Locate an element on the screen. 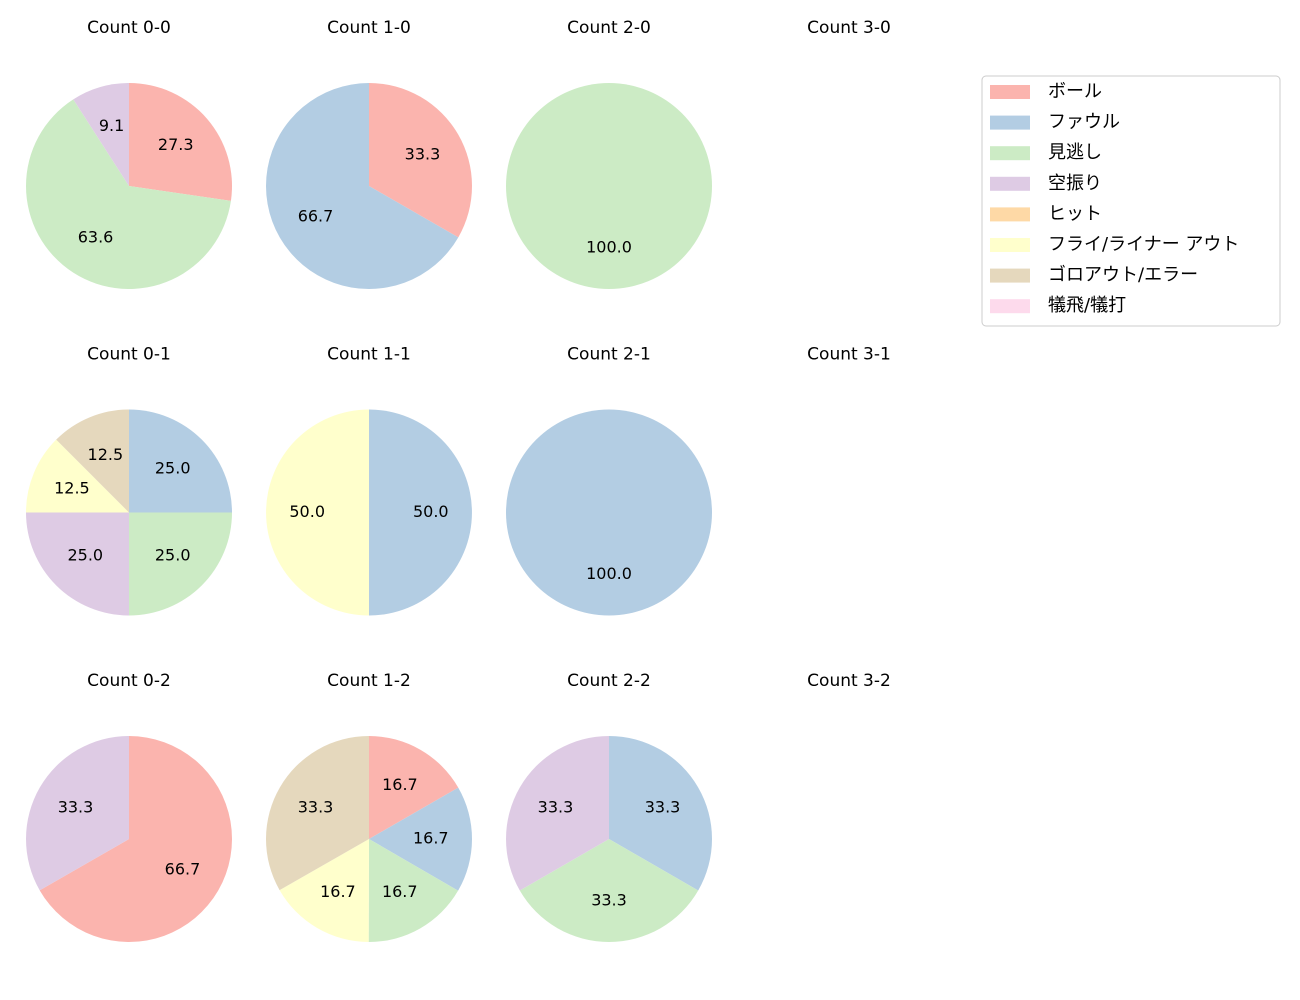  chart-title: Count 0-2 is located at coordinates (129, 681).